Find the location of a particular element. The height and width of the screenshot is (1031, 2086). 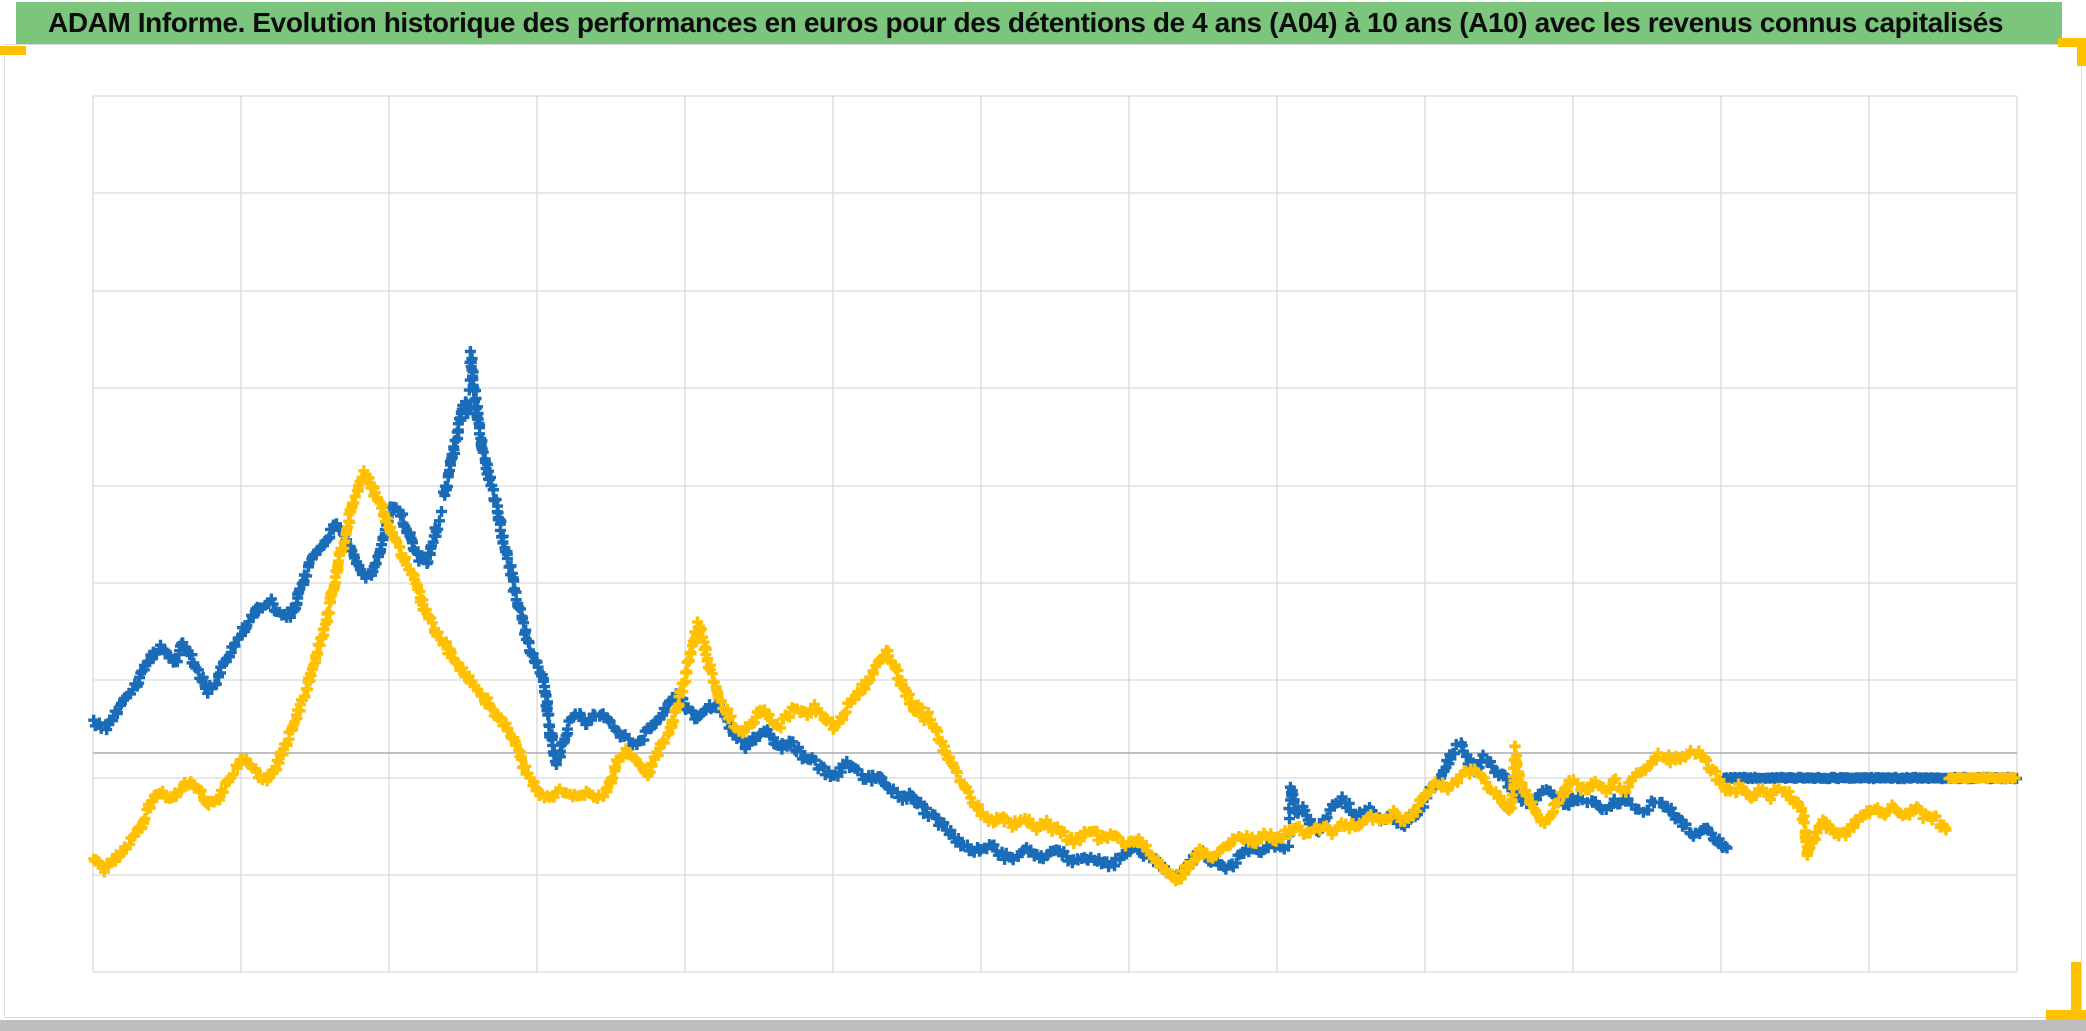

selection-handle-bottom-right-h is located at coordinates (2066, 1015).